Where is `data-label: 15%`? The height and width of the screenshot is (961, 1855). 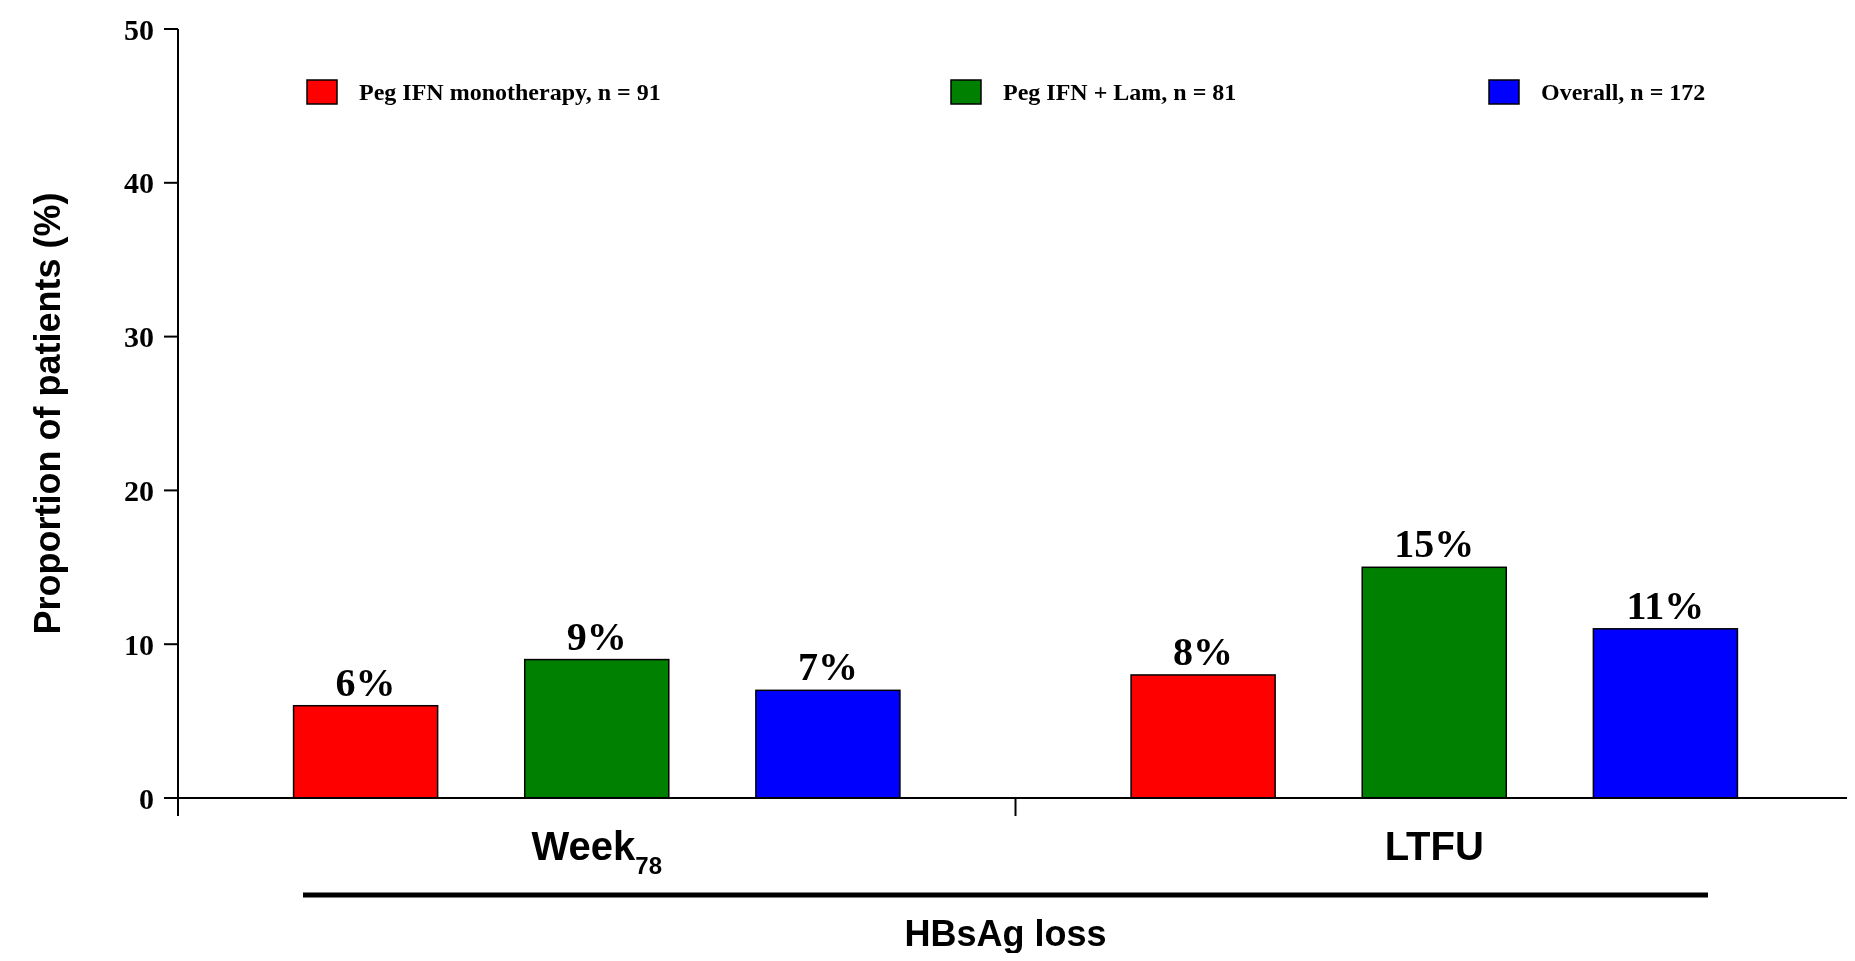 data-label: 15% is located at coordinates (1434, 544).